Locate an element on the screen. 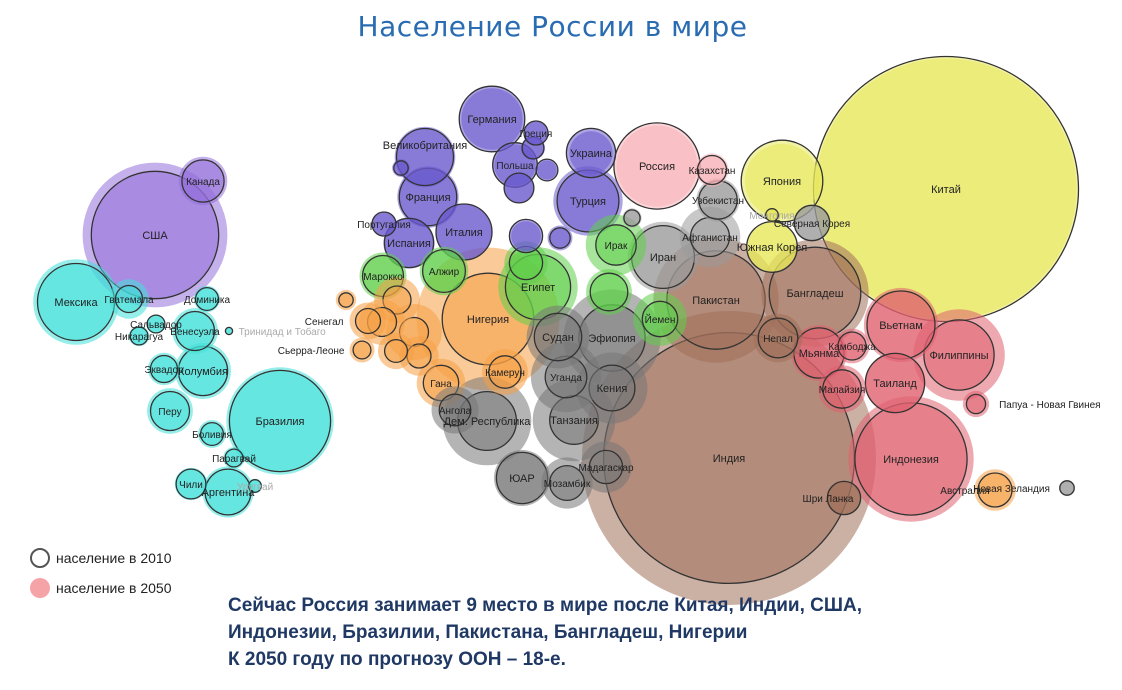 The height and width of the screenshot is (690, 1122). label-гватемала: Гватемала is located at coordinates (129, 300).